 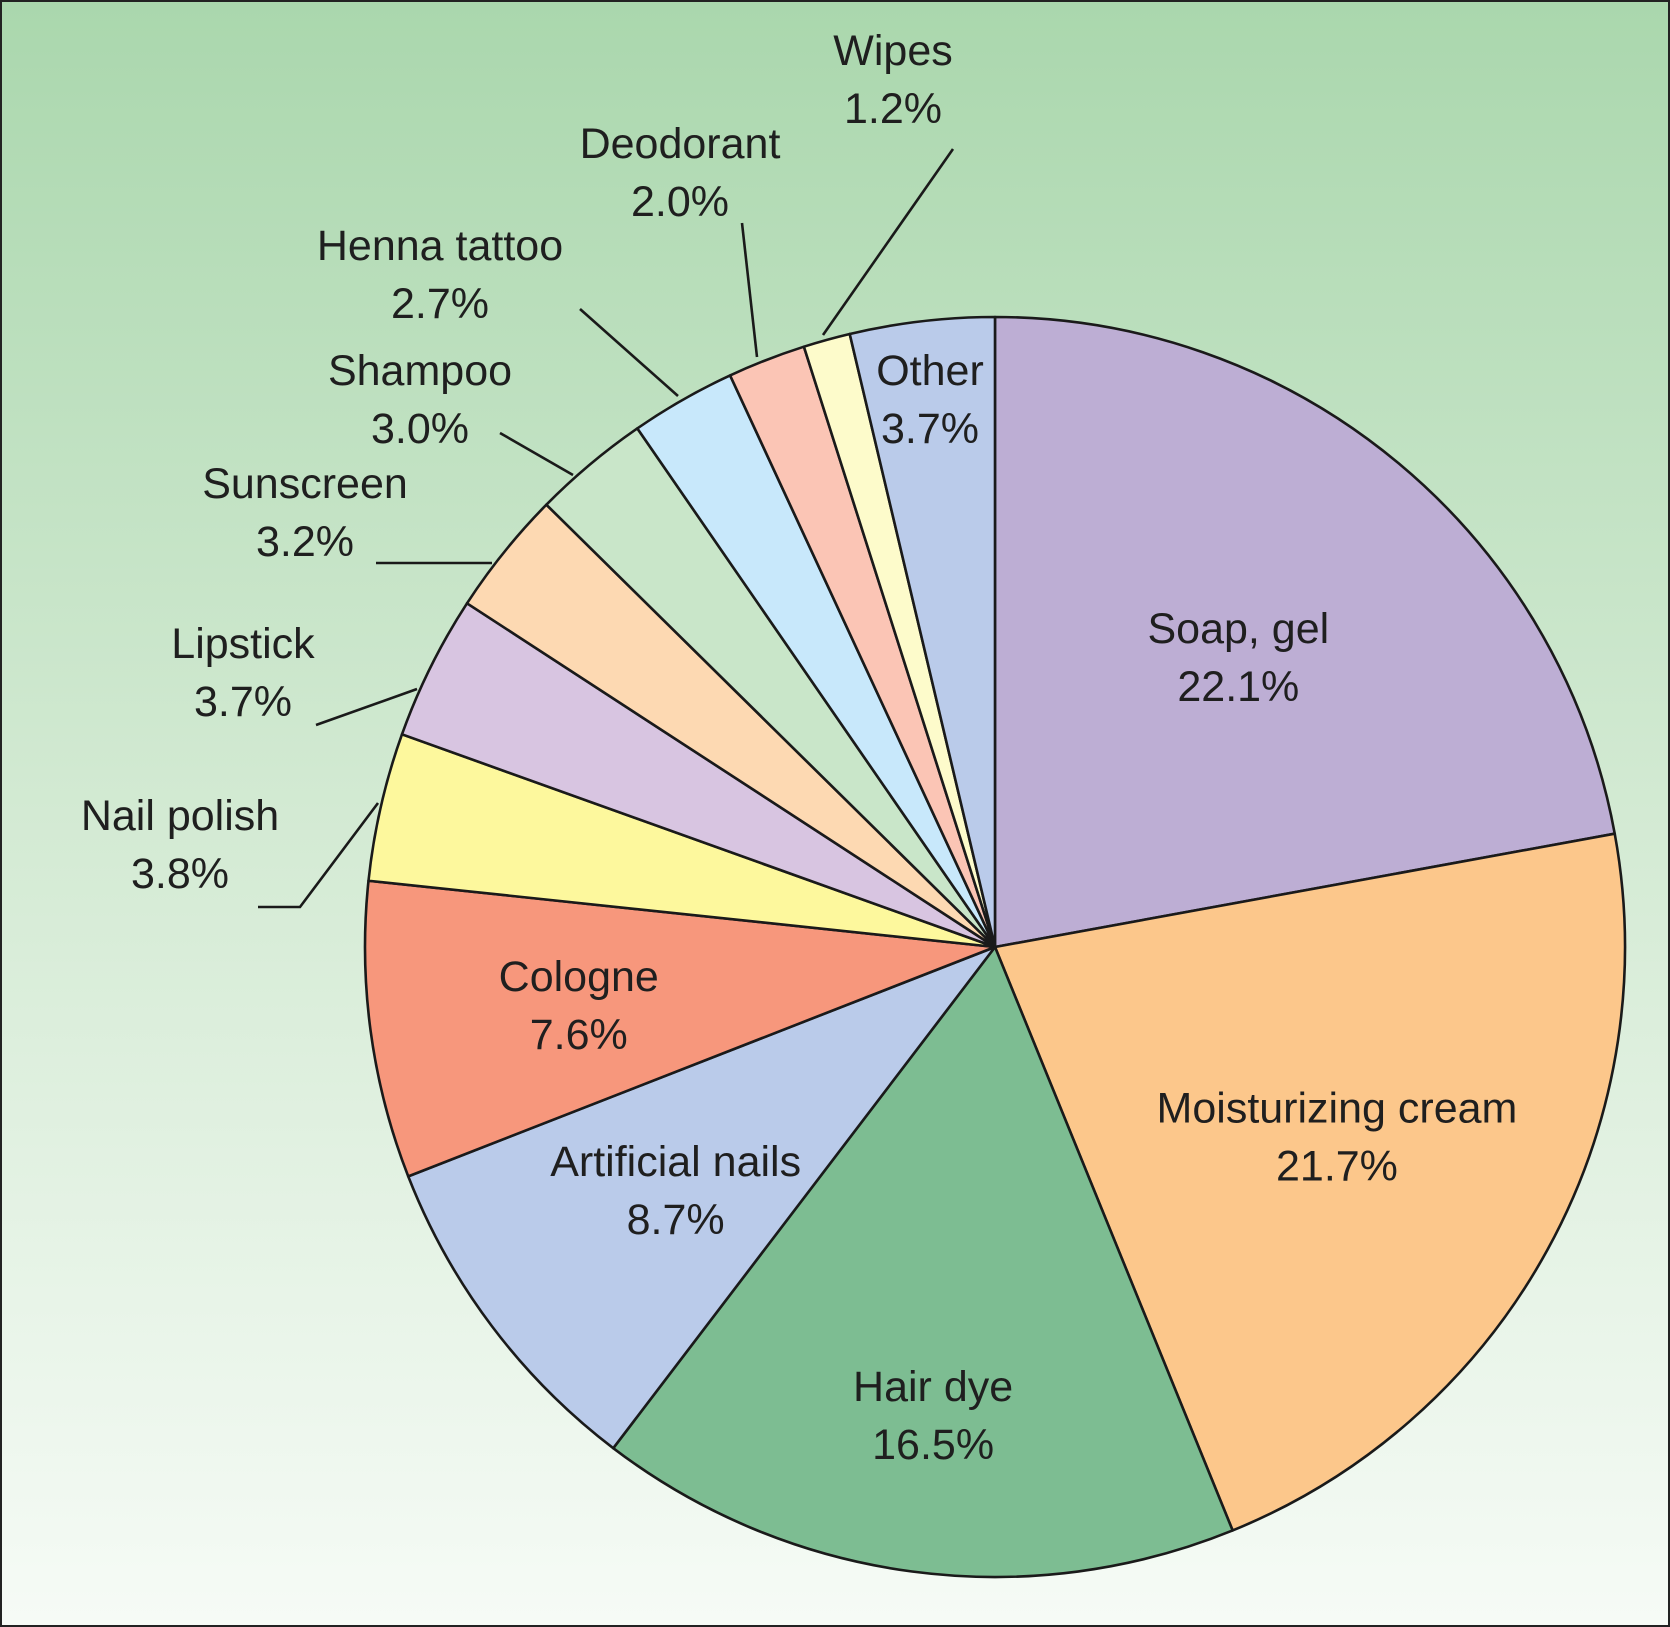 What do you see at coordinates (1238, 687) in the screenshot?
I see `slice-value-soap-gel: 22.1%` at bounding box center [1238, 687].